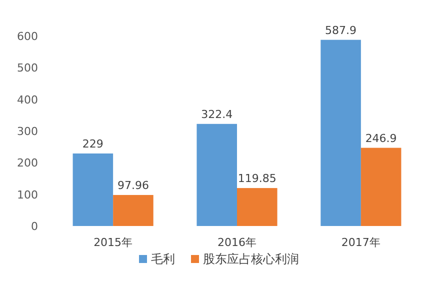  Describe the element at coordinates (251, 259) in the screenshot. I see `legend-label: 股东应占核心利润` at that location.